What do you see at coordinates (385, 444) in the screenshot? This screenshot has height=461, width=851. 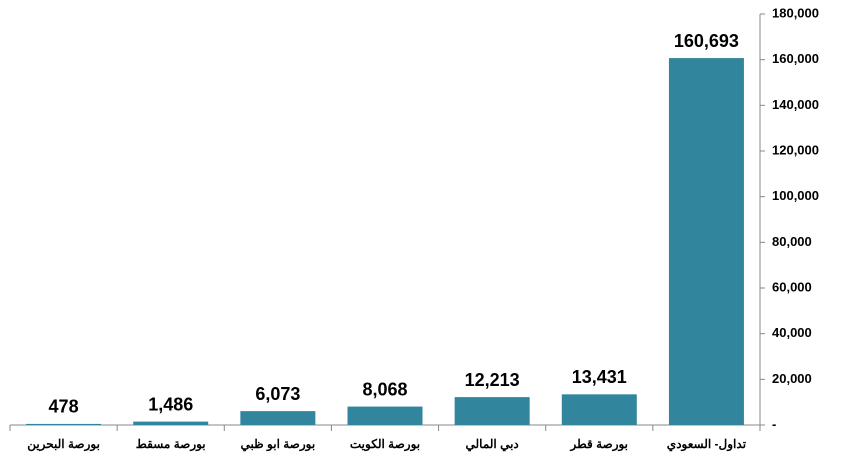 I see `x-tick-label: بورصة الكويت` at bounding box center [385, 444].